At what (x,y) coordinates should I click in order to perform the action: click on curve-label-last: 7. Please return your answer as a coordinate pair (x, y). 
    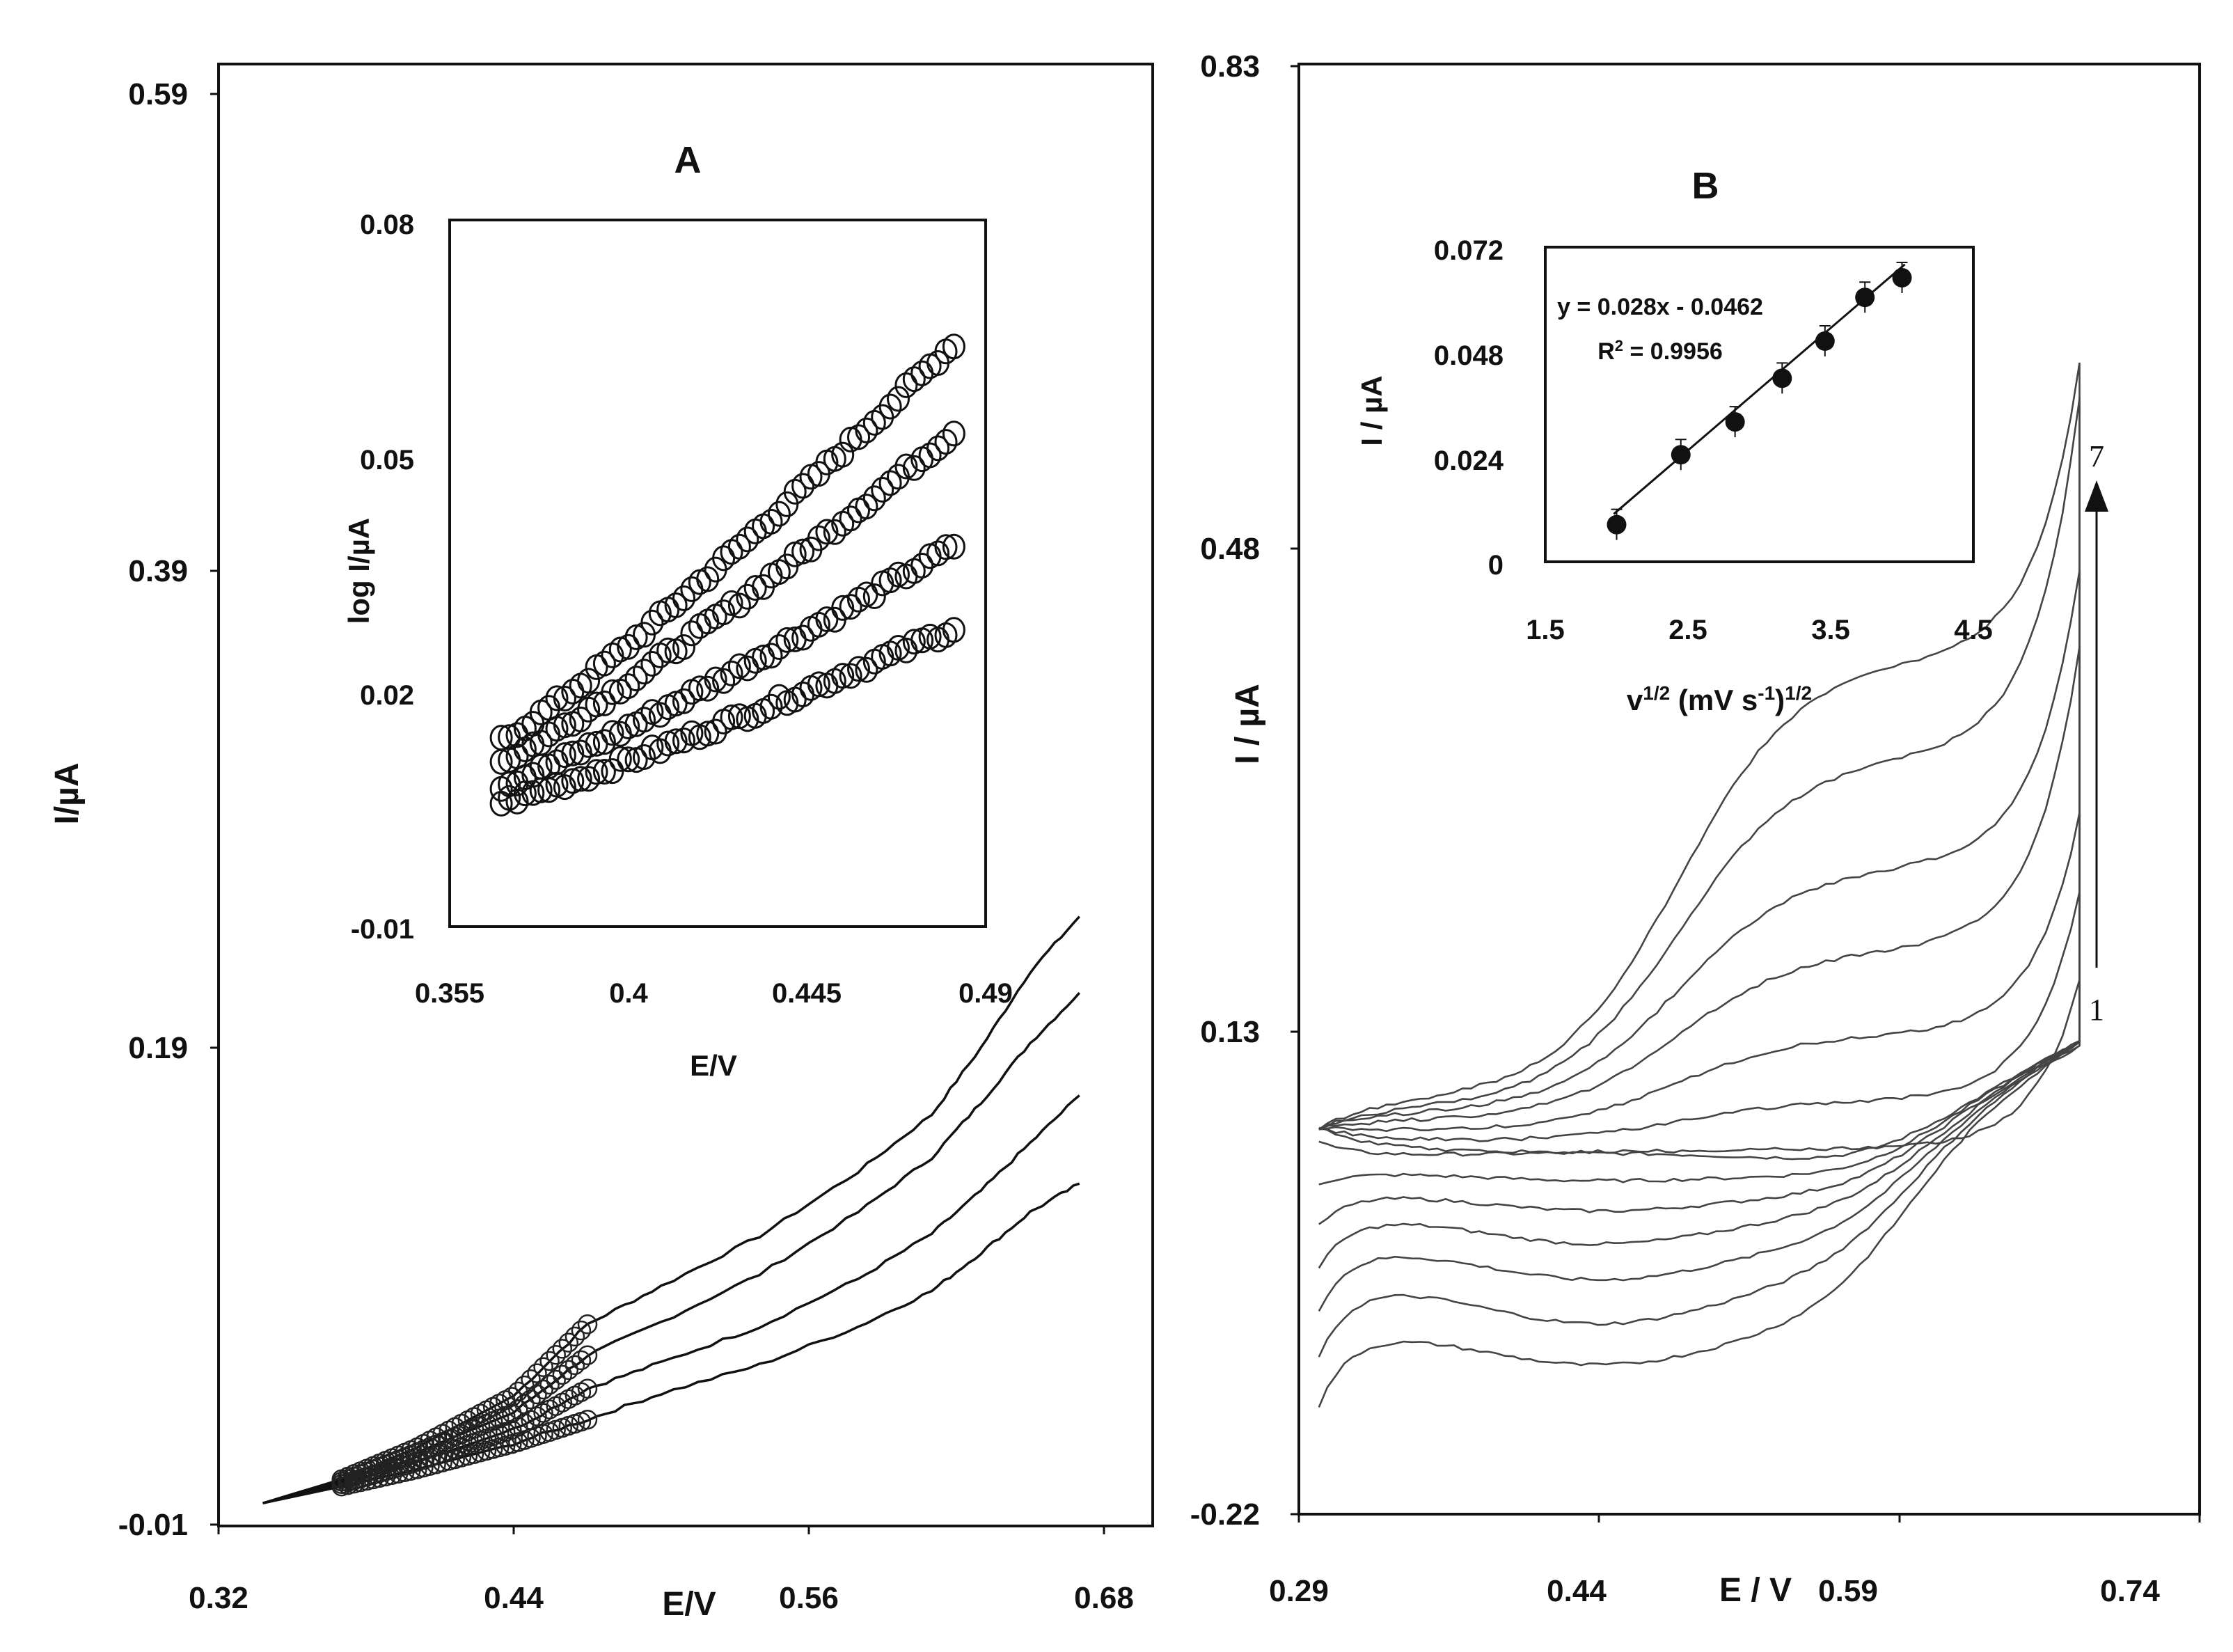
    Looking at the image, I should click on (2096, 456).